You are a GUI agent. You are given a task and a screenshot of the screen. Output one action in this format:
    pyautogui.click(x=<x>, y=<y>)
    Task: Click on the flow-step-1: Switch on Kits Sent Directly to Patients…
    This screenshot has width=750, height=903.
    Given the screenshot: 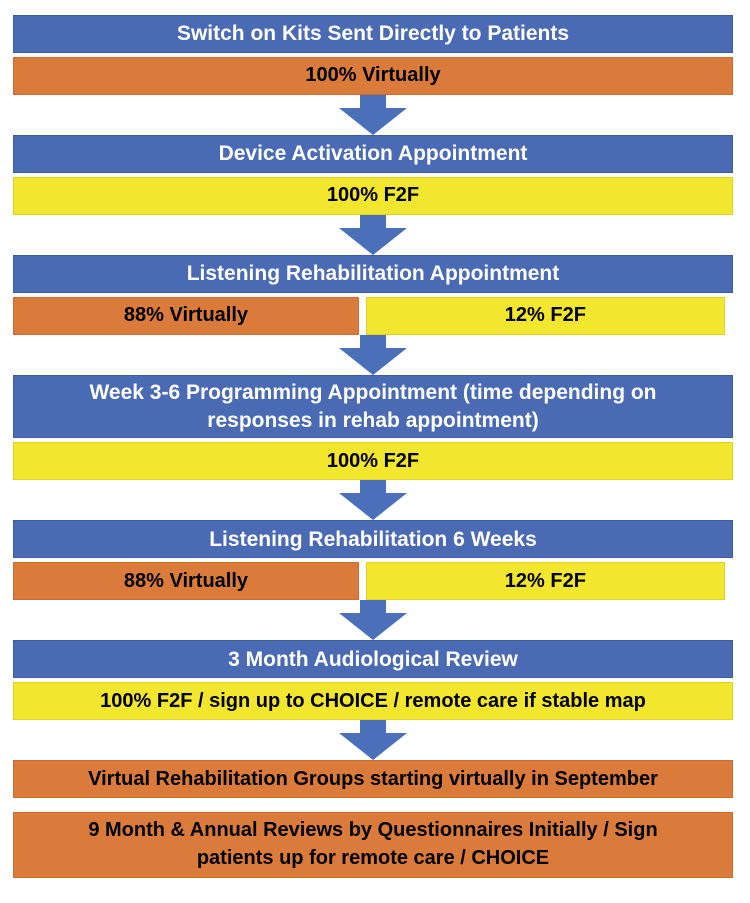 What is the action you would take?
    pyautogui.click(x=373, y=75)
    